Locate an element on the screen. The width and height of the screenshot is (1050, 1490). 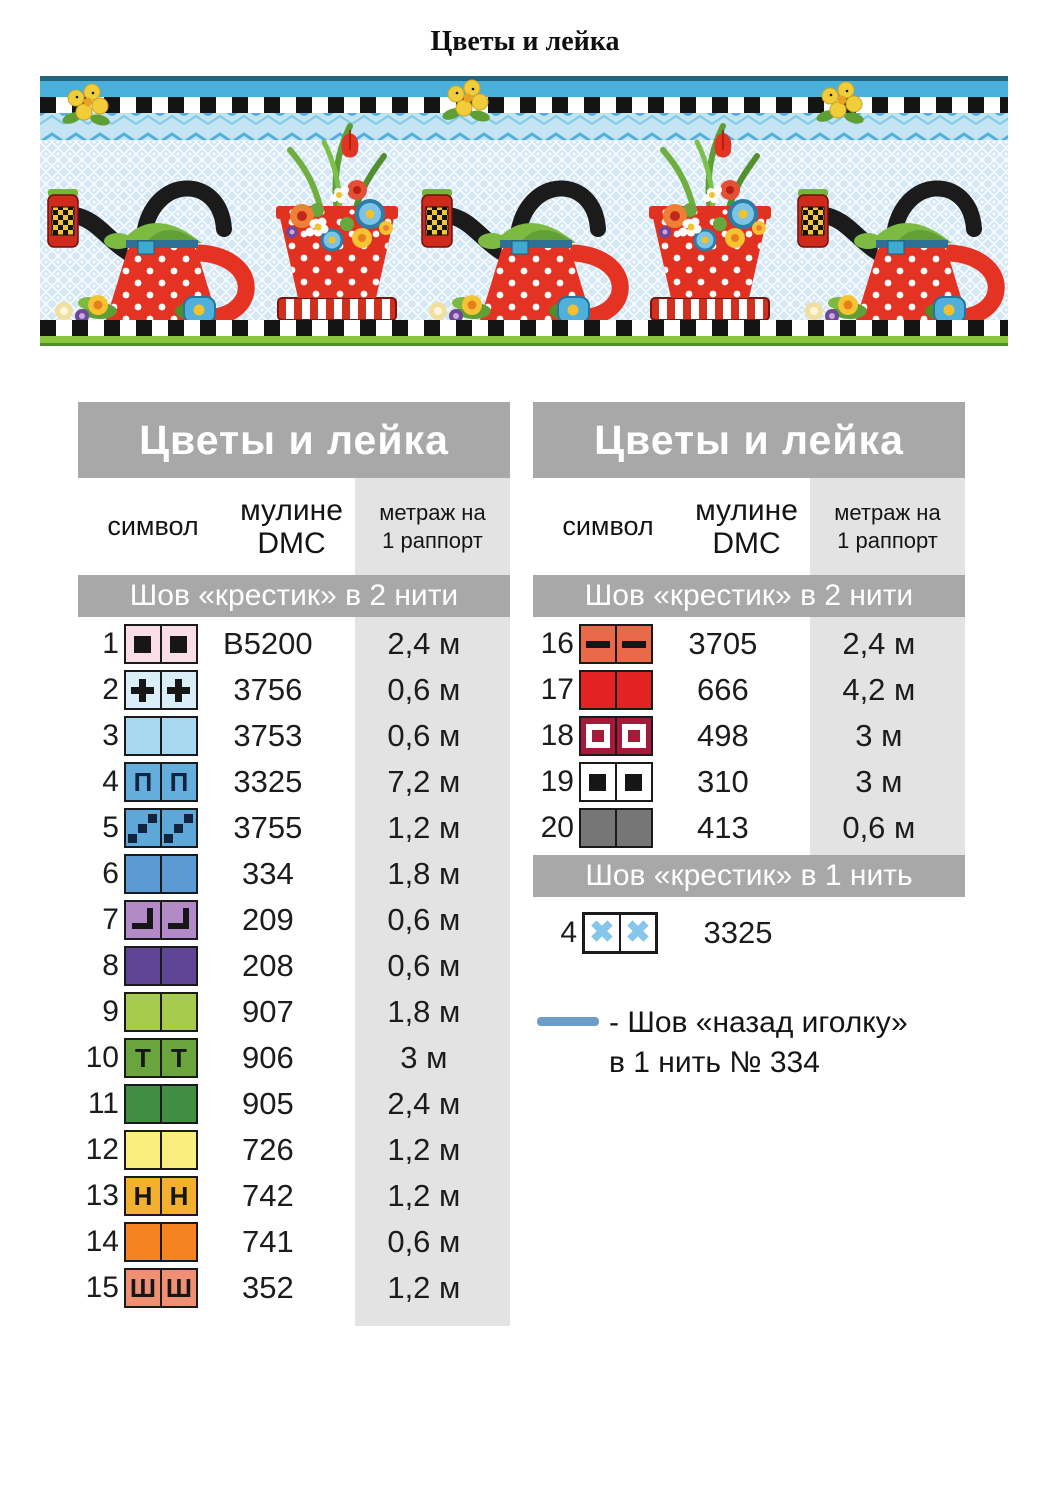
backstitch-line-sample is located at coordinates (568, 1021).